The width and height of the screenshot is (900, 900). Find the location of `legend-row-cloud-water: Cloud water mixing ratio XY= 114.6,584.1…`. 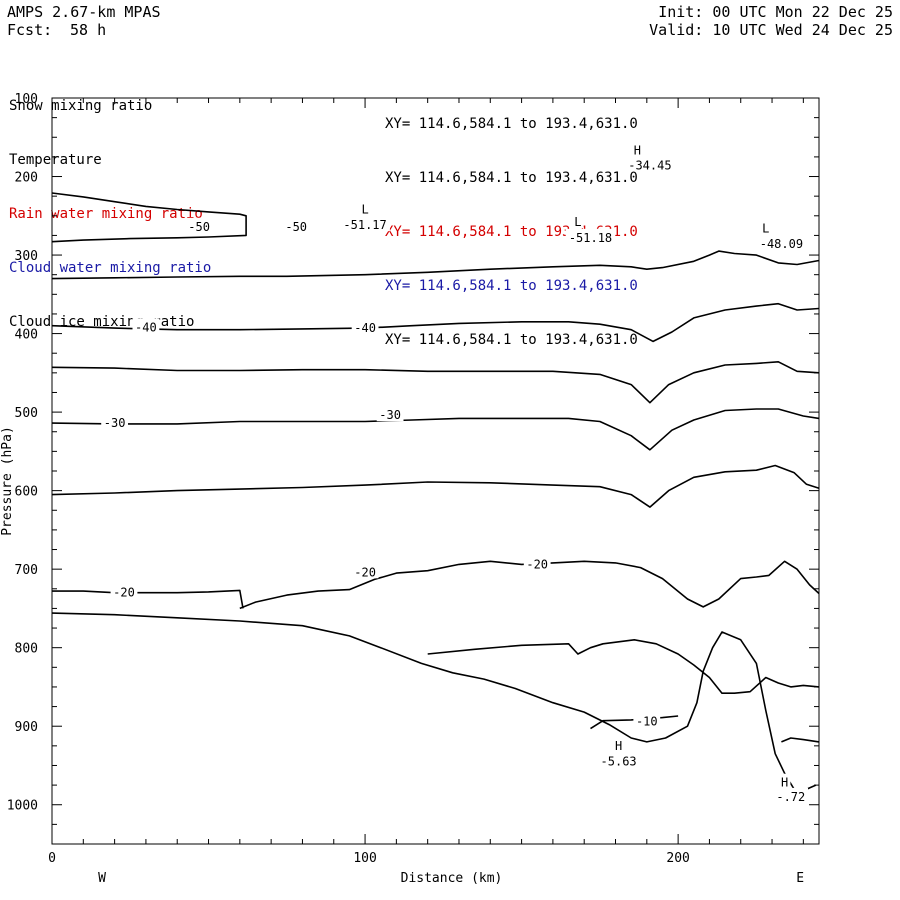

legend-row-cloud-water: Cloud water mixing ratio XY= 114.6,584.1… is located at coordinates (323, 267).